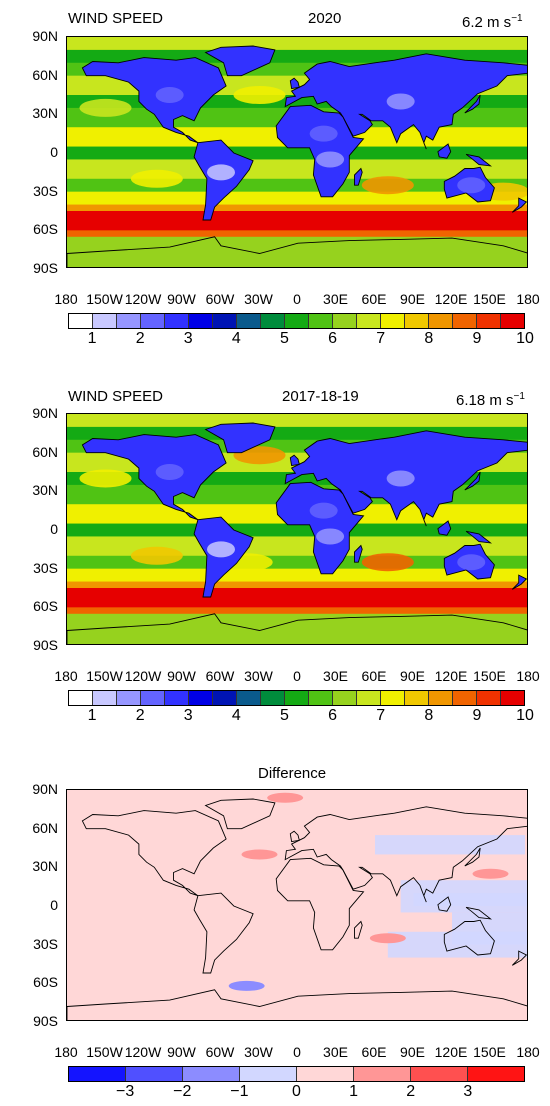 The image size is (550, 1106). What do you see at coordinates (45, 606) in the screenshot?
I see `lat-tick-label: 60S` at bounding box center [45, 606].